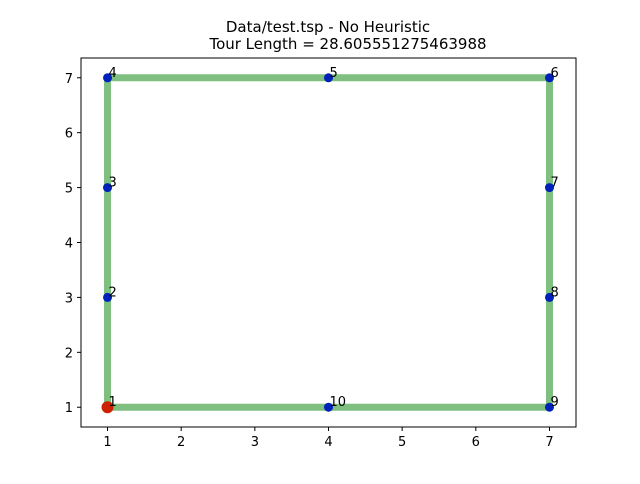  I want to click on node-label-7: 7, so click(554, 183).